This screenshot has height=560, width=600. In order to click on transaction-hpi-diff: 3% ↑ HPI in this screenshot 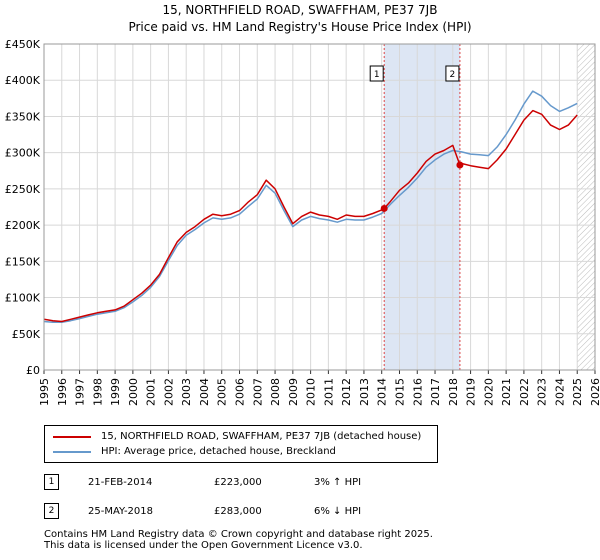, I will do `click(338, 482)`.